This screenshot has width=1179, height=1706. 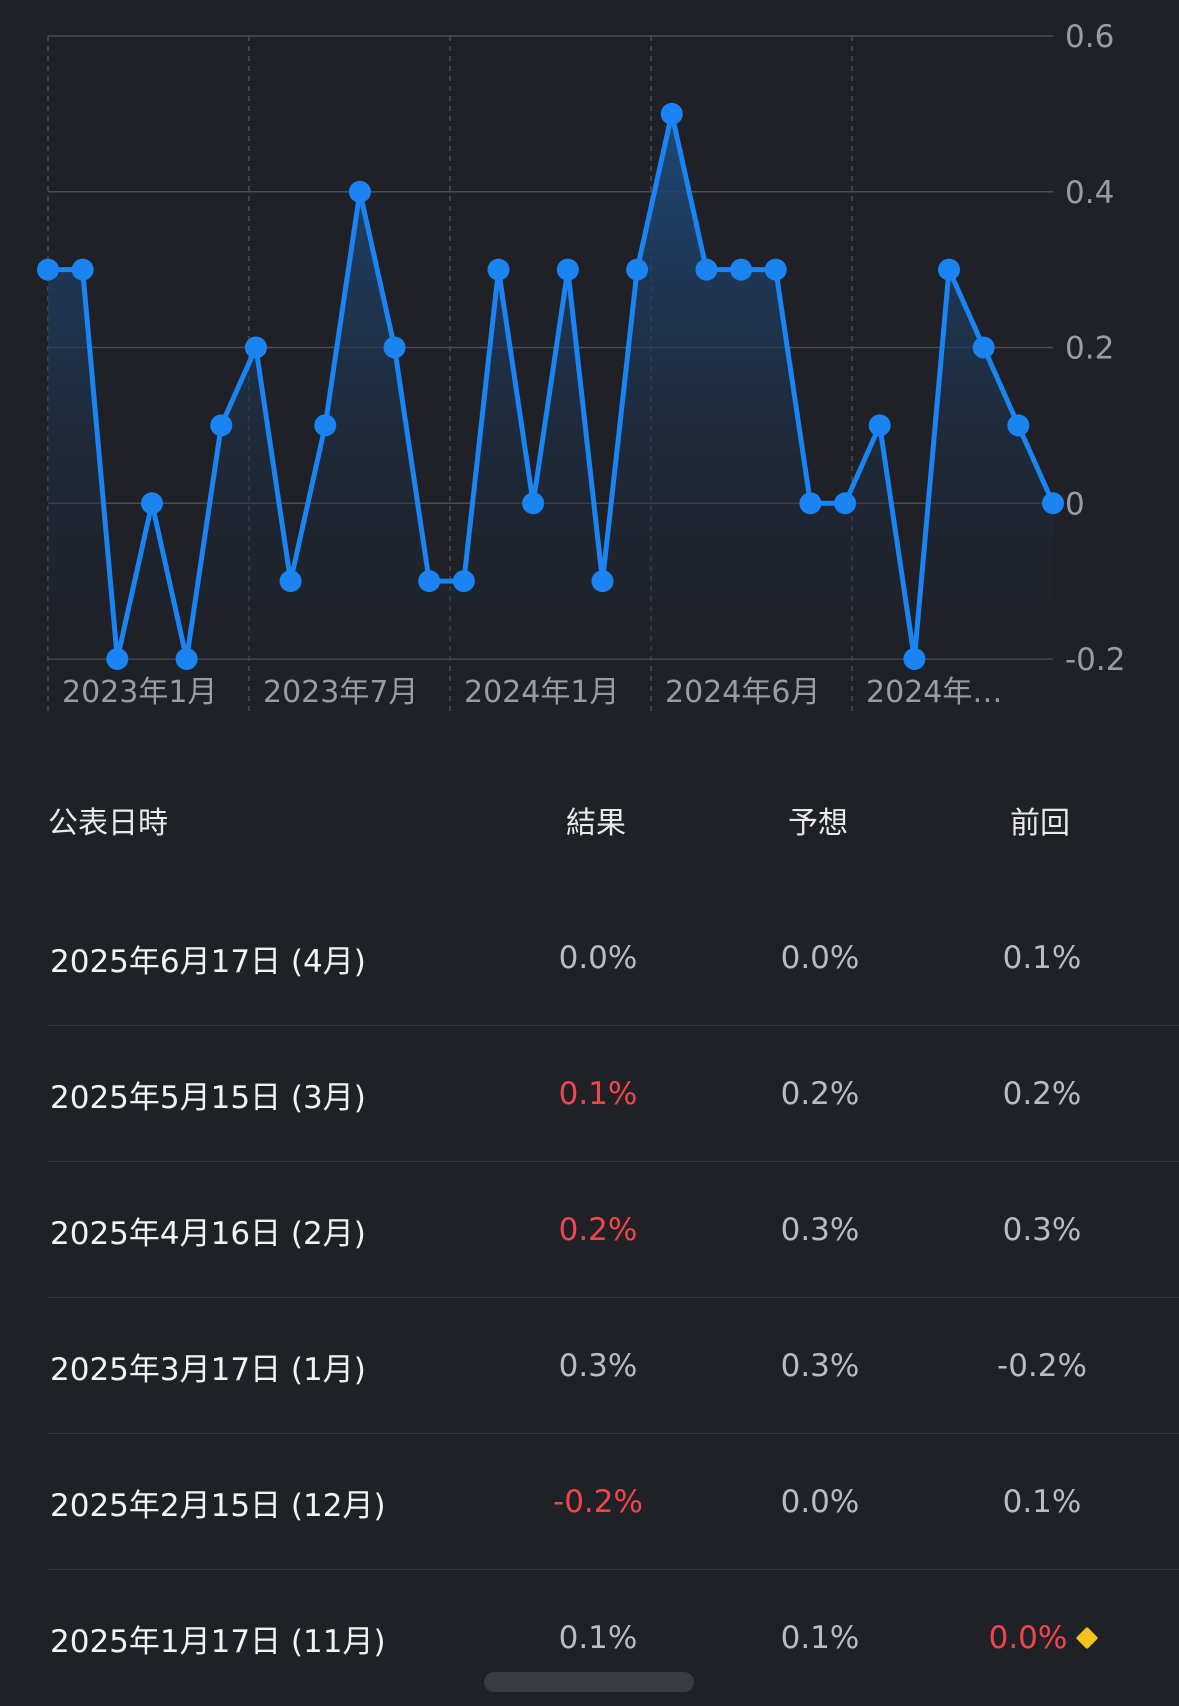 I want to click on row-date: 2025年6月17日 (4月), so click(x=208, y=961).